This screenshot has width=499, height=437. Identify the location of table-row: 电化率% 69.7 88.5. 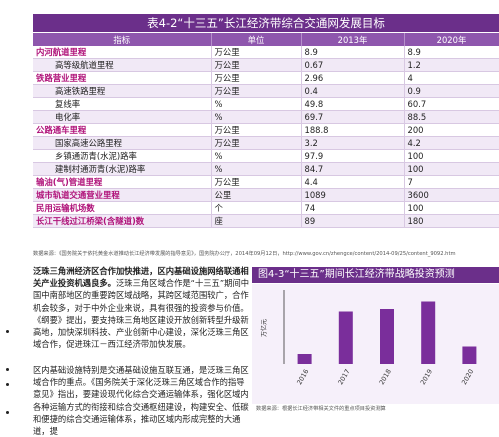
(266, 117).